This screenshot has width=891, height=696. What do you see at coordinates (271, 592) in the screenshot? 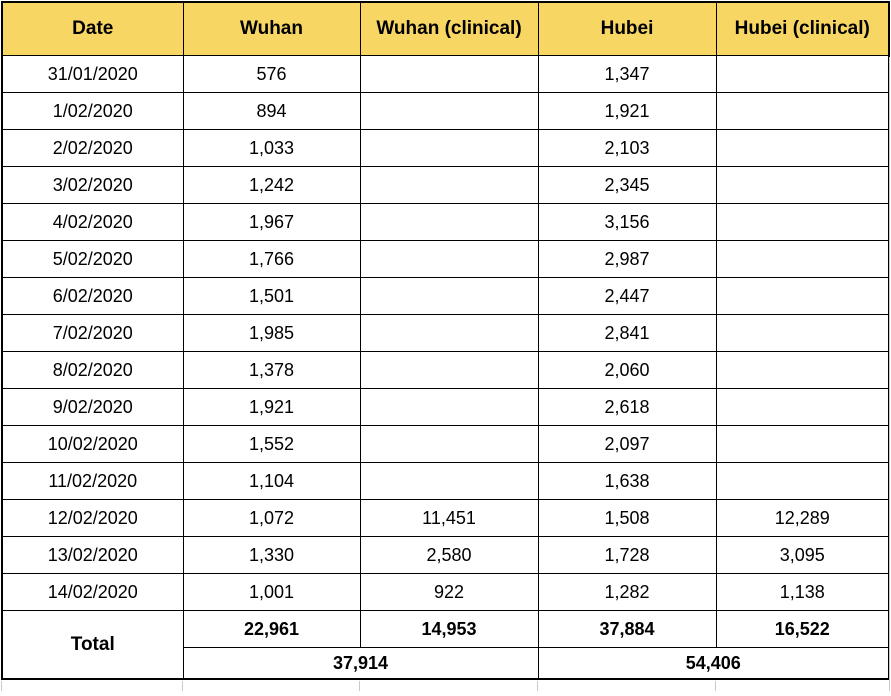
I see `value-cell: 1,001` at bounding box center [271, 592].